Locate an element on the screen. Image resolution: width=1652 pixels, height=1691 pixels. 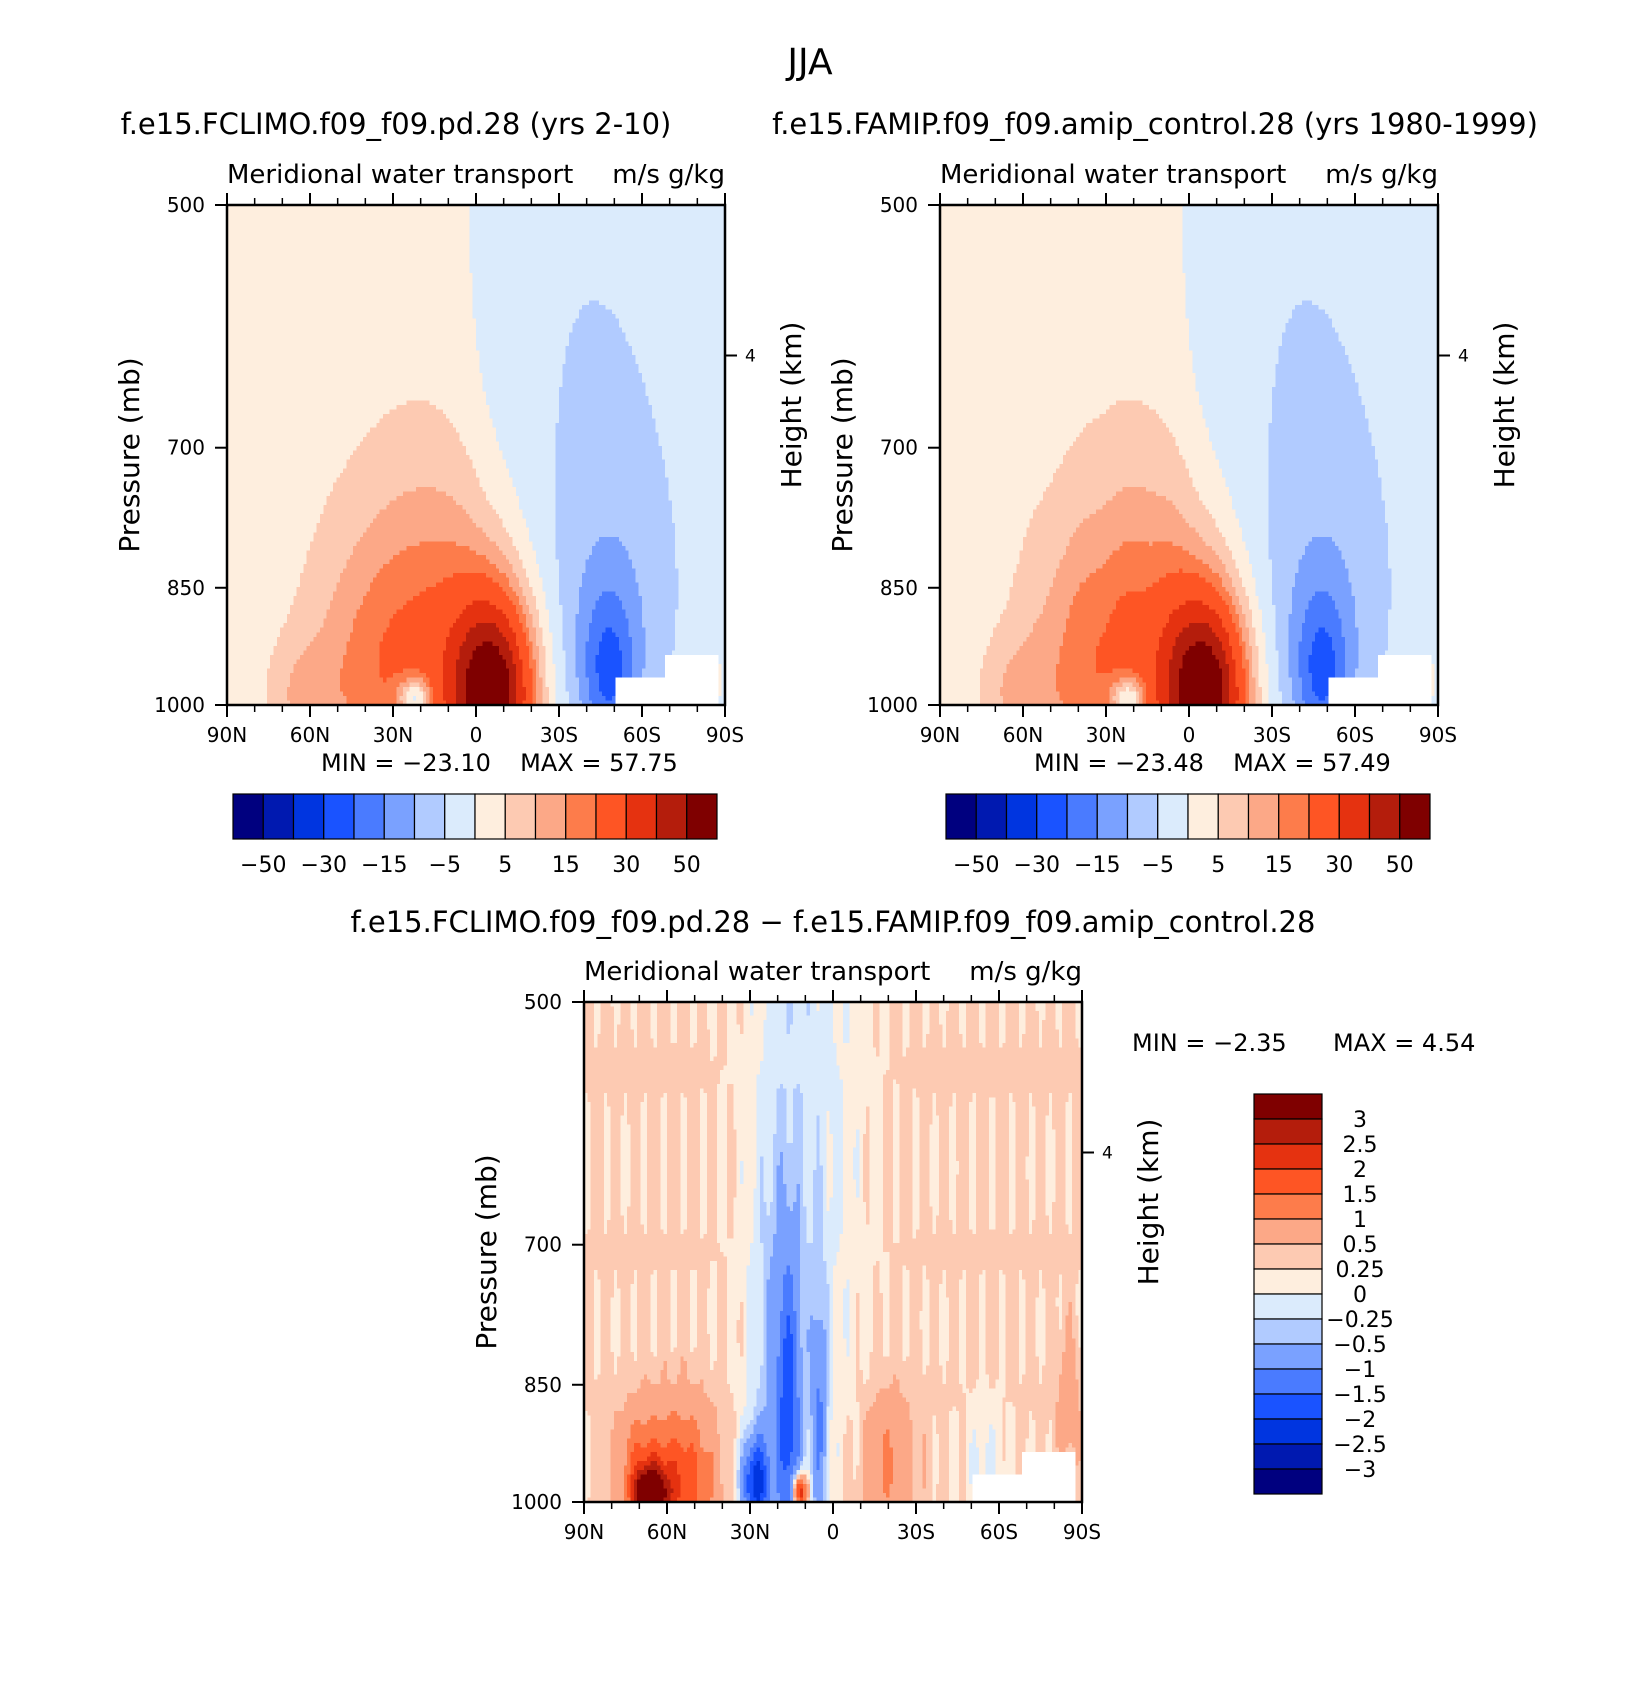
colorbar-label: −5 is located at coordinates (1158, 865).